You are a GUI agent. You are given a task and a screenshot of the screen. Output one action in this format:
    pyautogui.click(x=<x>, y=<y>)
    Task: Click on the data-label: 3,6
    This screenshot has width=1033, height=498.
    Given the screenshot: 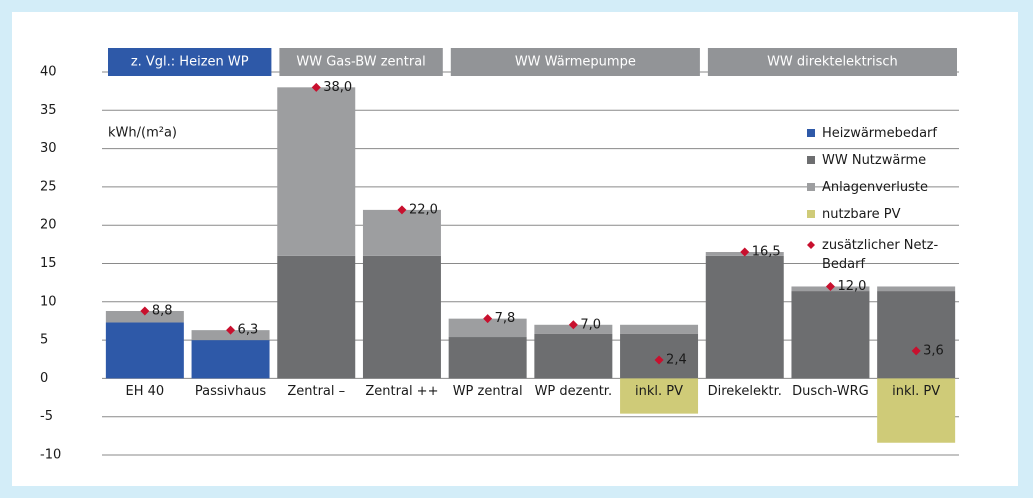 What is the action you would take?
    pyautogui.click(x=933, y=350)
    